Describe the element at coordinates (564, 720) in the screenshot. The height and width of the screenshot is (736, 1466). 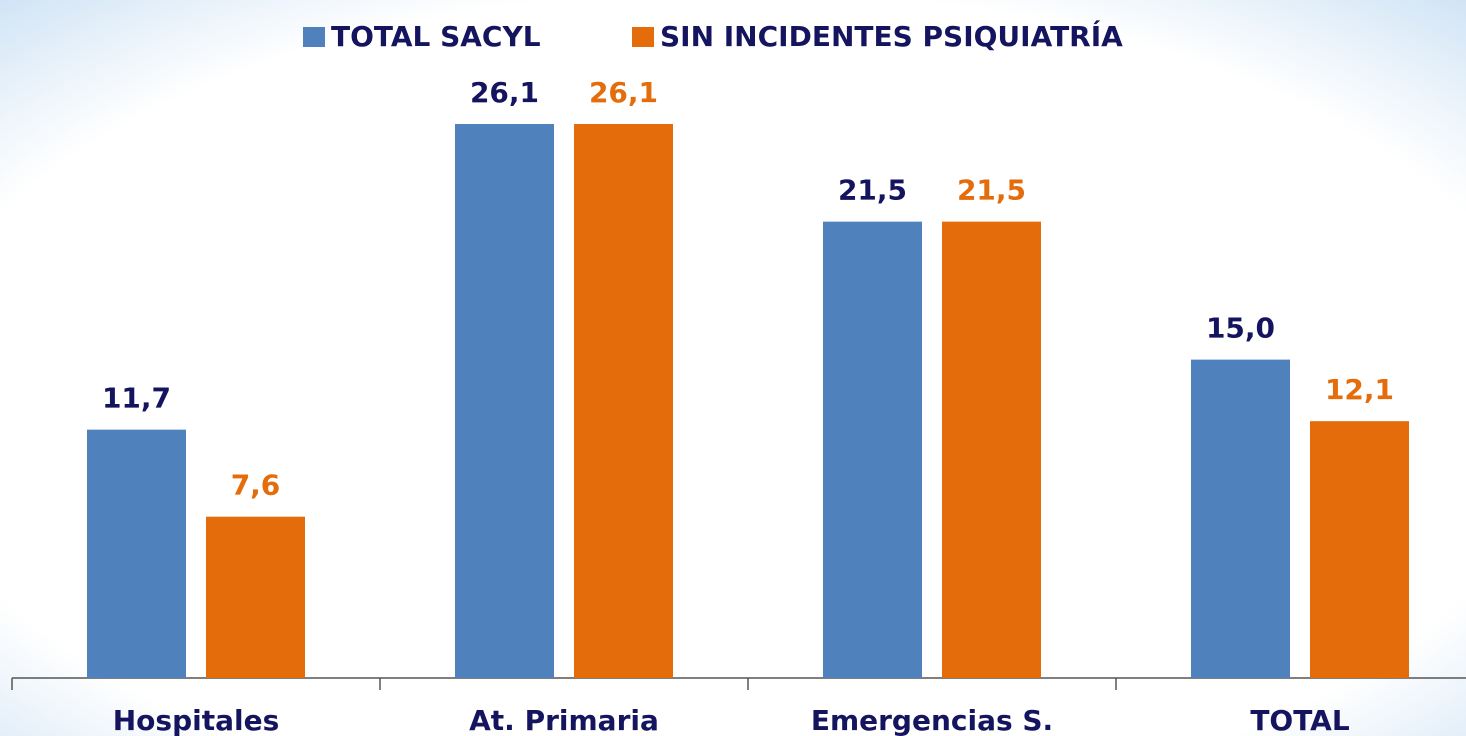
I see `x-tick-label: At. Primaria` at that location.